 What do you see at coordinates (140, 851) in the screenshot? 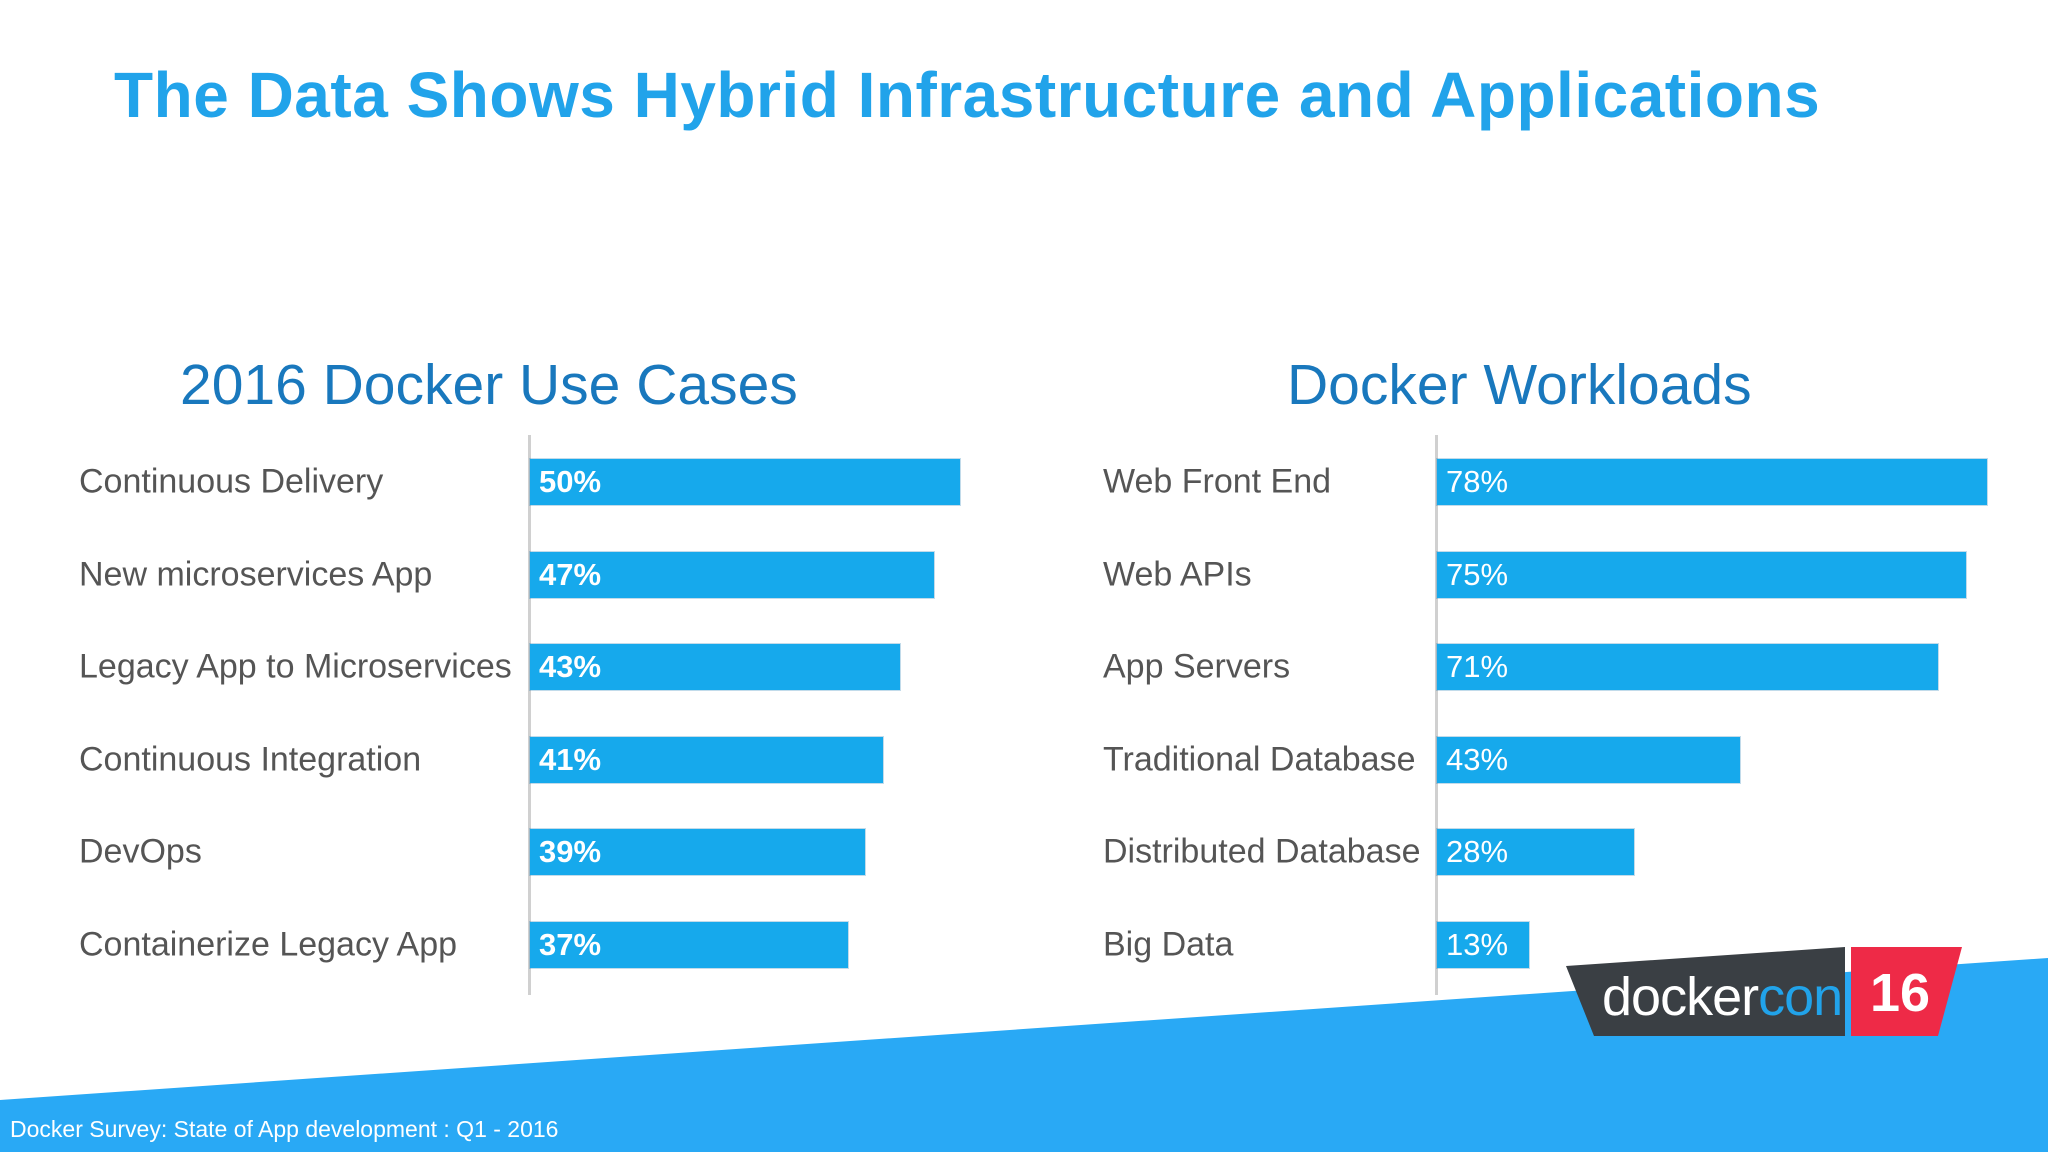
I see `category-label: DevOps` at bounding box center [140, 851].